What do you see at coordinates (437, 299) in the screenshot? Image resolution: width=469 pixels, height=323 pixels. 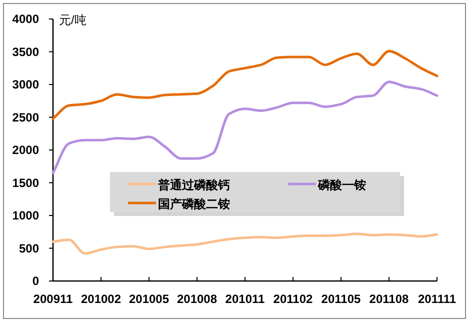 I see `x-tick-label: 201111` at bounding box center [437, 299].